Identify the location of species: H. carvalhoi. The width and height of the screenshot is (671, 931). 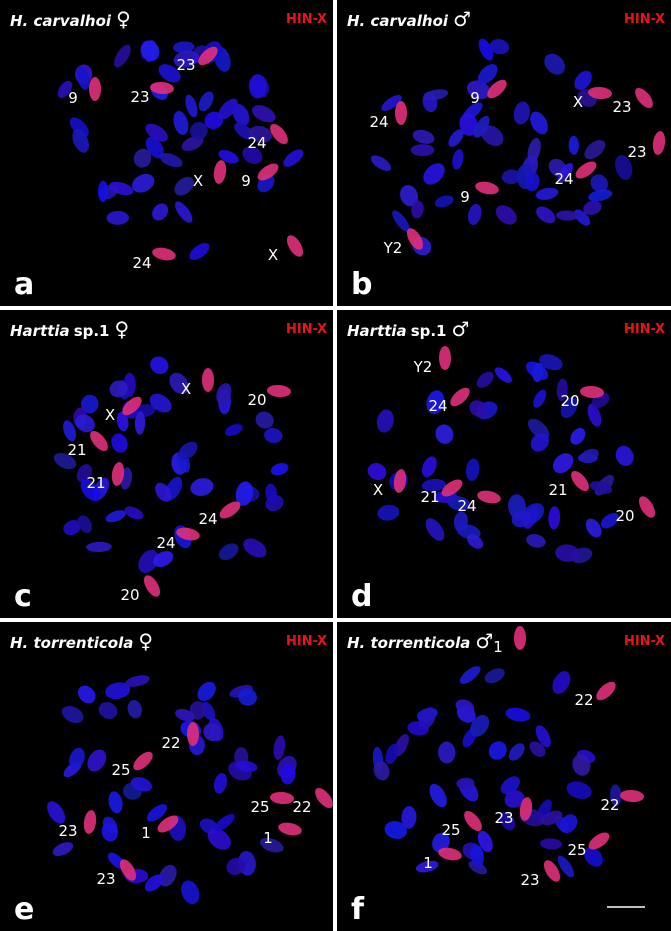
(398, 21).